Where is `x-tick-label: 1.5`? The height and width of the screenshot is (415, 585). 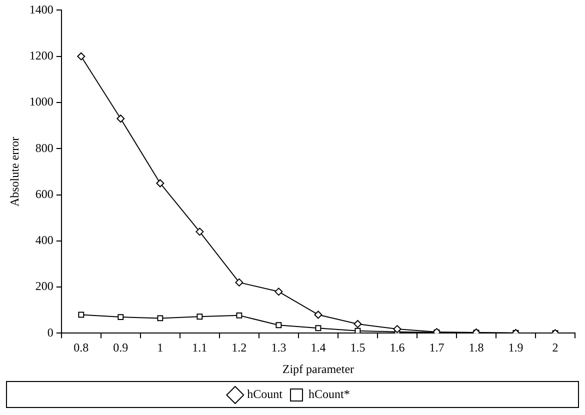 x-tick-label: 1.5 is located at coordinates (358, 347).